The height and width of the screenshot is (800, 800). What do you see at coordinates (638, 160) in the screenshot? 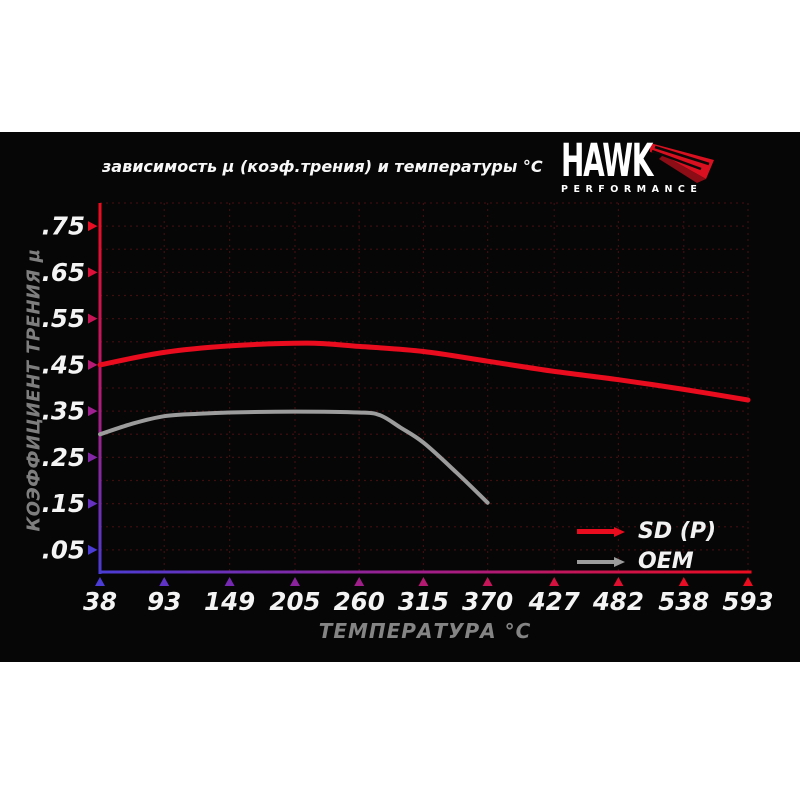
I see `hawk-logo-row: HAWK` at bounding box center [638, 160].